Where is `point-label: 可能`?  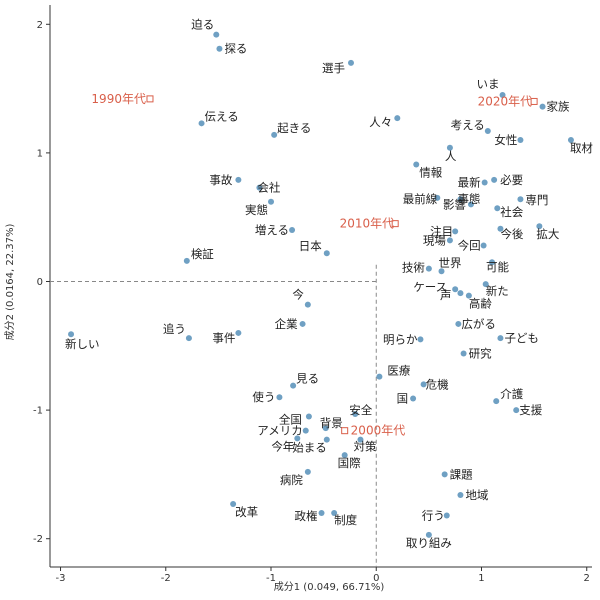 point-label: 可能 is located at coordinates (497, 267).